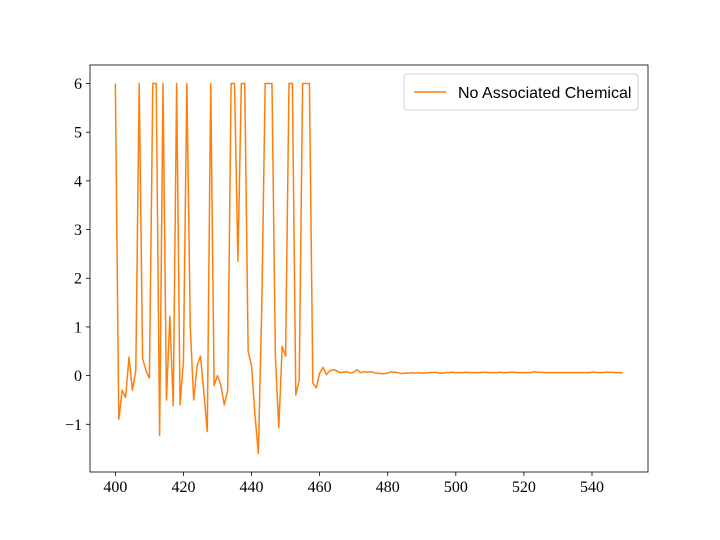  I want to click on x-tick-label: 540, so click(592, 487).